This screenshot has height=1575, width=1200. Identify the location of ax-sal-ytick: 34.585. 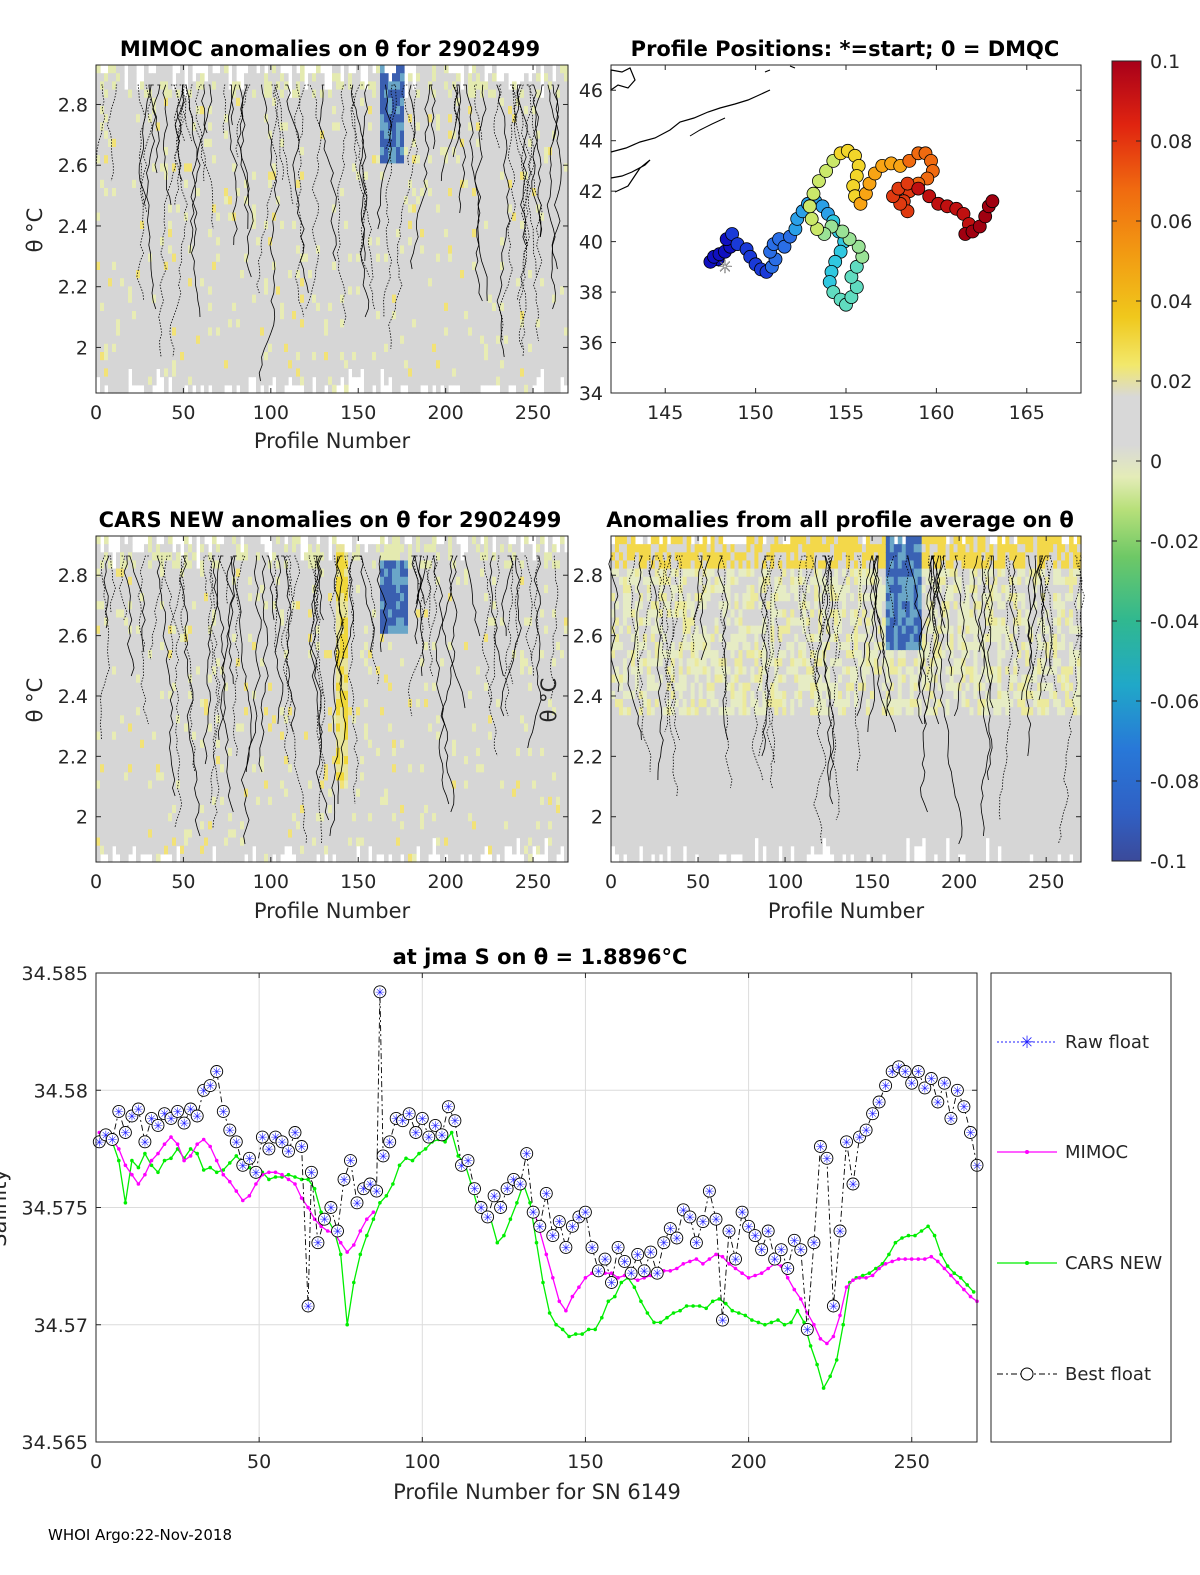
(55, 974).